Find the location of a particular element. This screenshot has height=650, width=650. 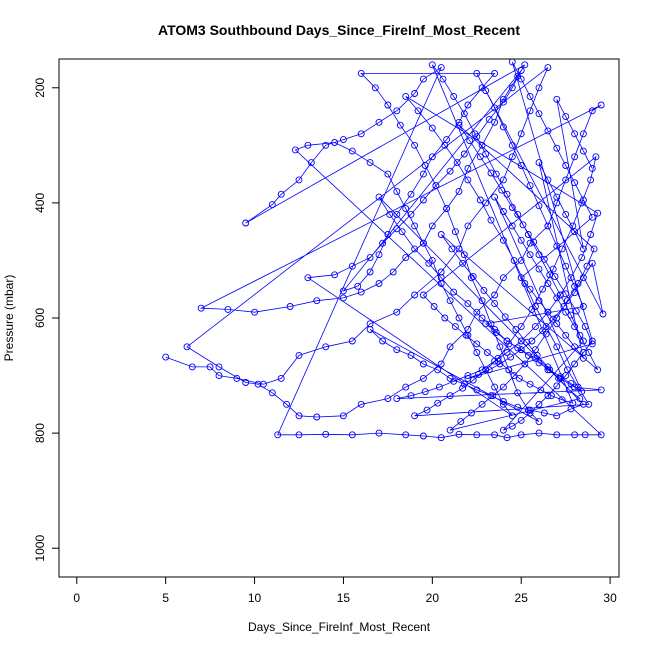

y-tick-label: 200 is located at coordinates (40, 87).